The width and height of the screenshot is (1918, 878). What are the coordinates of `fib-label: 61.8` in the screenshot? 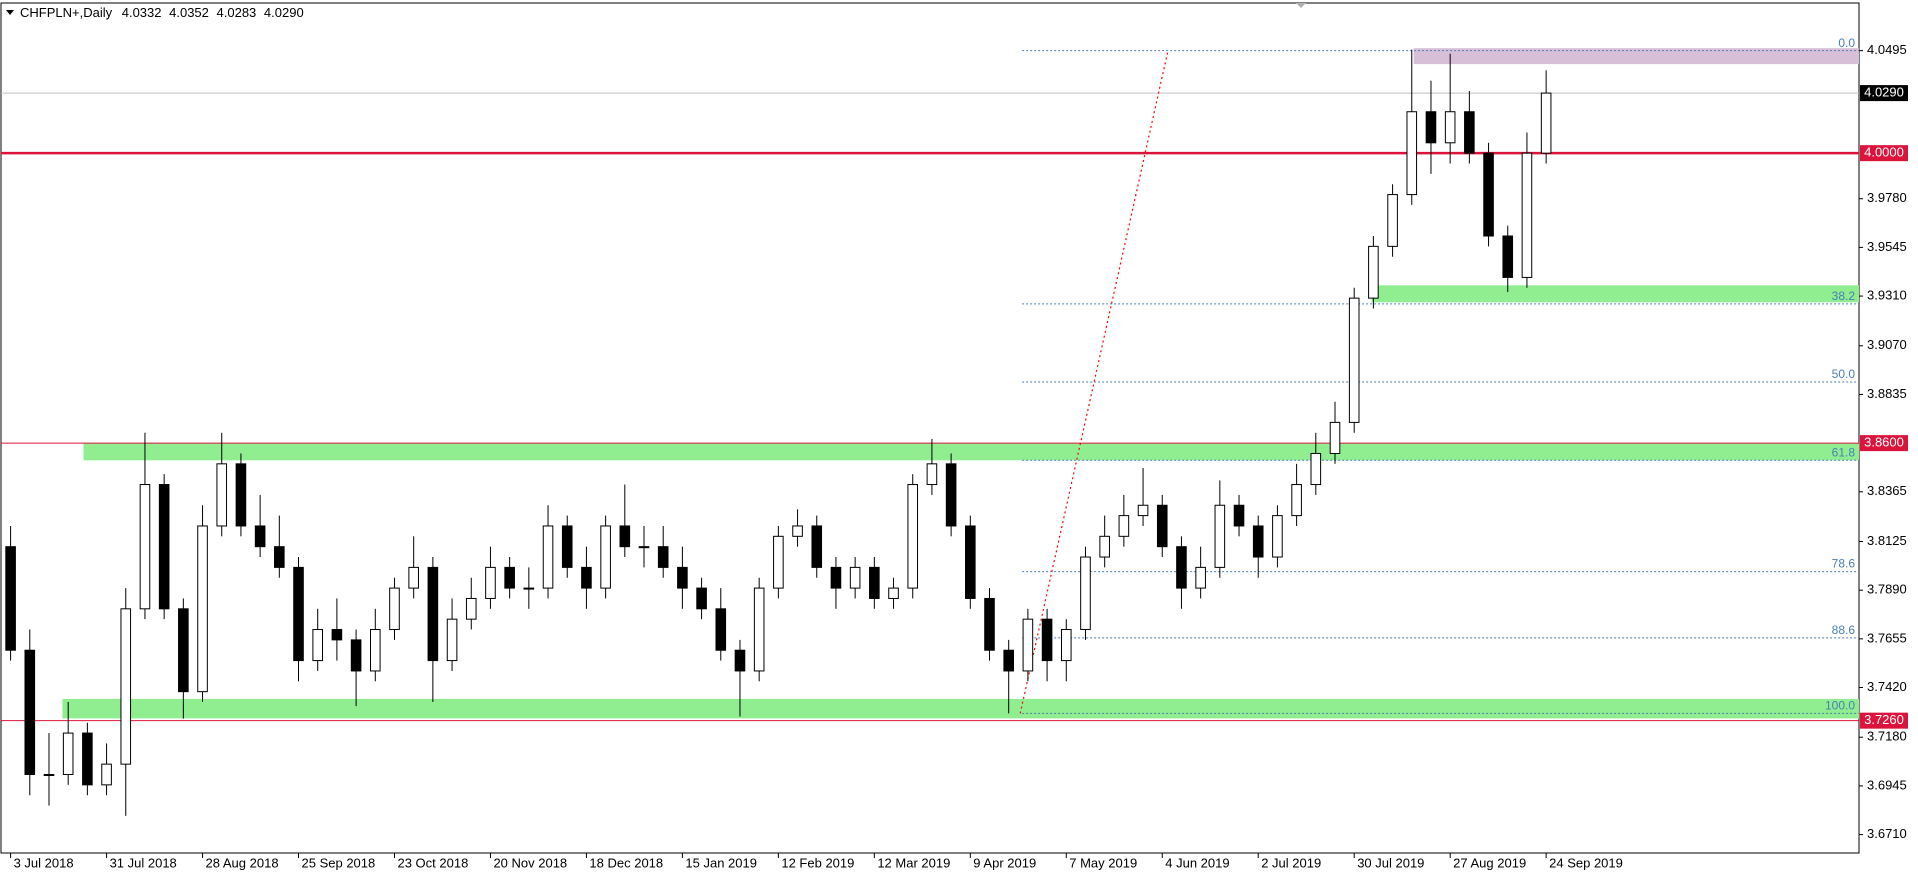 It's located at (1844, 452).